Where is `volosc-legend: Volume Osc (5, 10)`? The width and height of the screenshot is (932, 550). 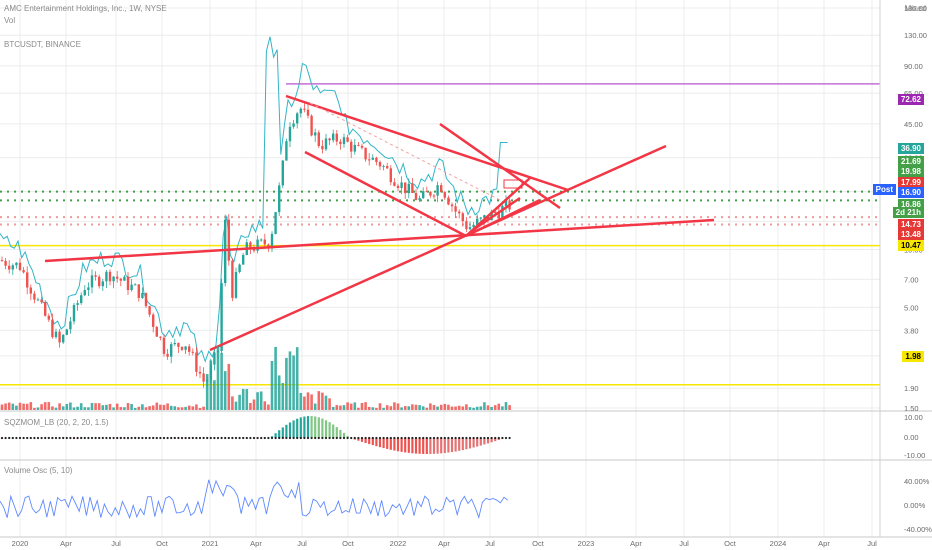
volosc-legend: Volume Osc (5, 10) is located at coordinates (38, 470).